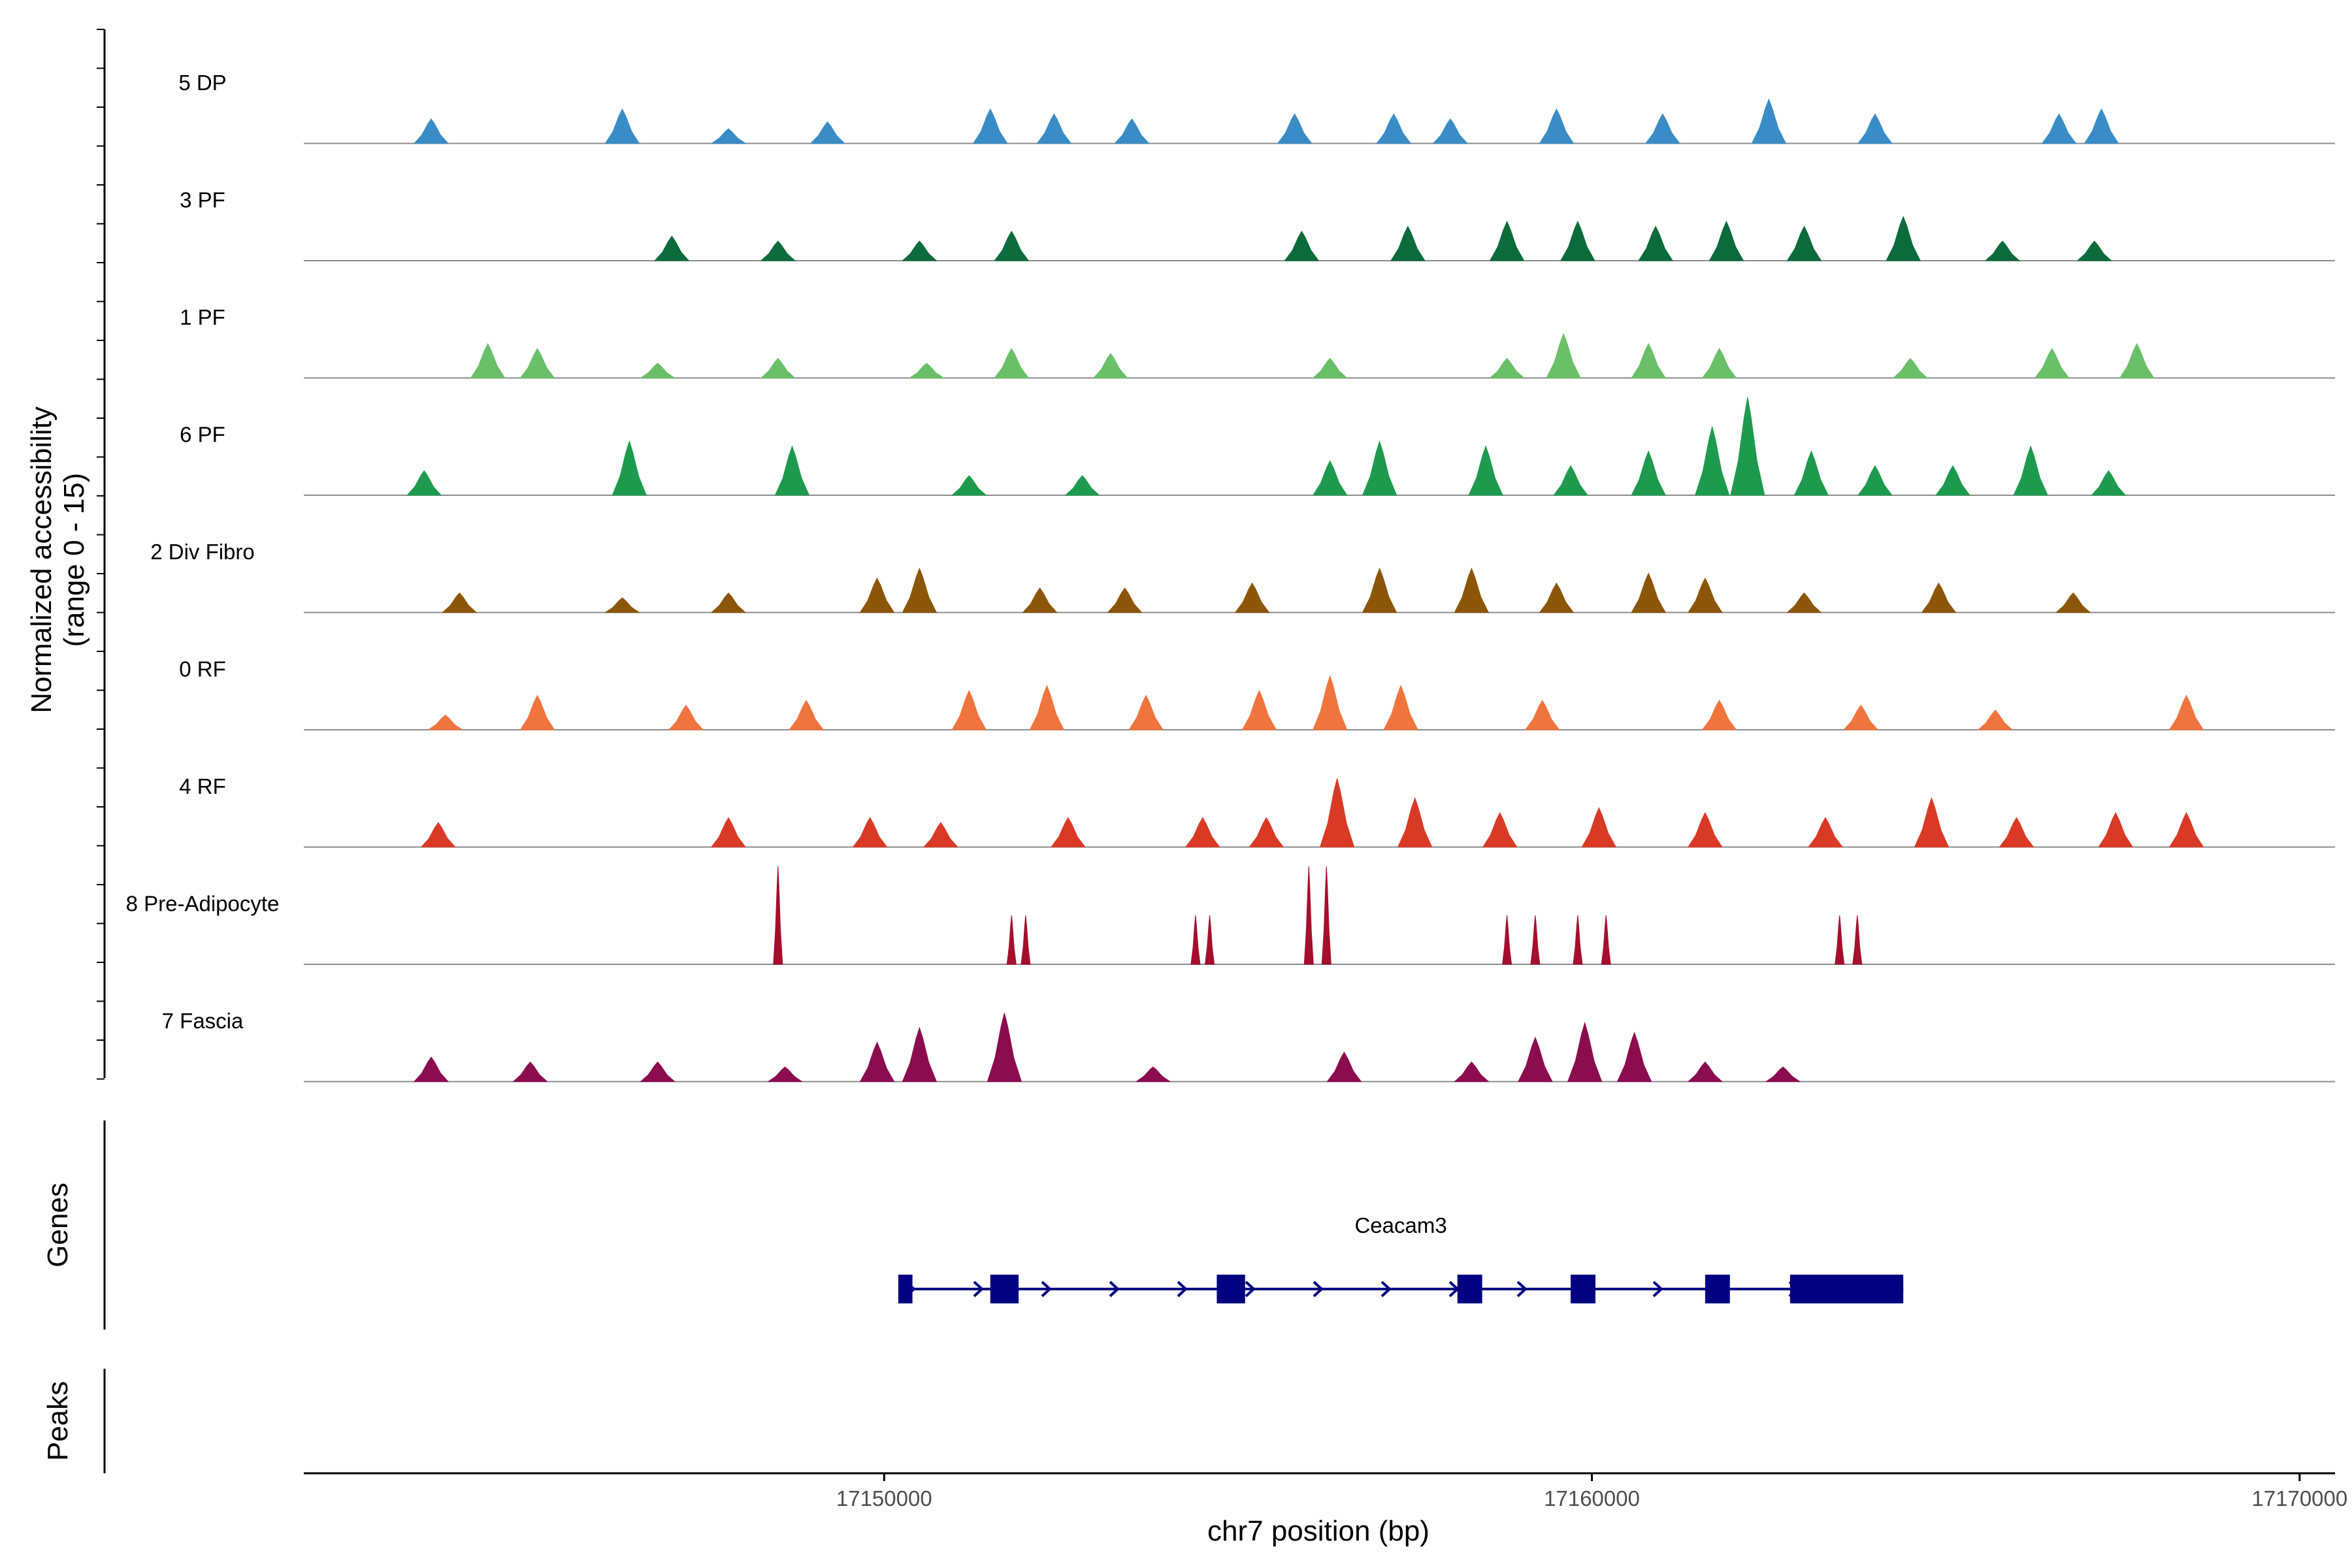  What do you see at coordinates (1257, 446) in the screenshot?
I see `track-6-pf: 6 PF` at bounding box center [1257, 446].